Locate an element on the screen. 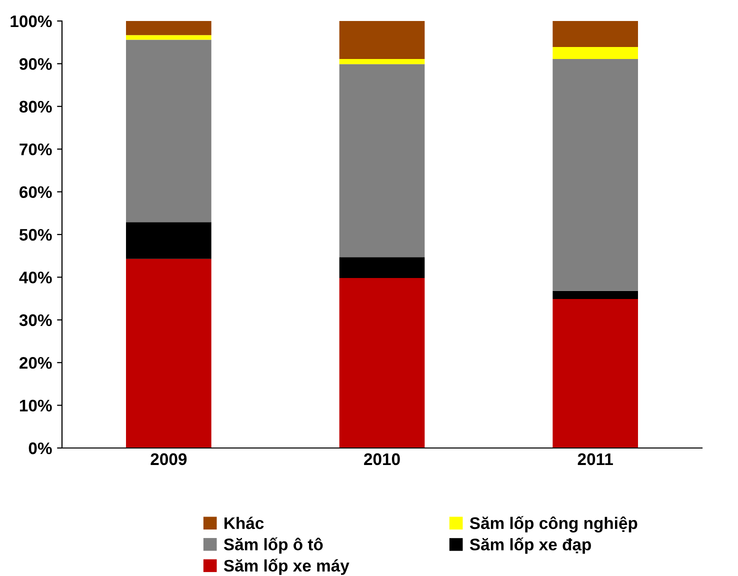 The height and width of the screenshot is (576, 738). y-tick-label: 100% is located at coordinates (31, 21).